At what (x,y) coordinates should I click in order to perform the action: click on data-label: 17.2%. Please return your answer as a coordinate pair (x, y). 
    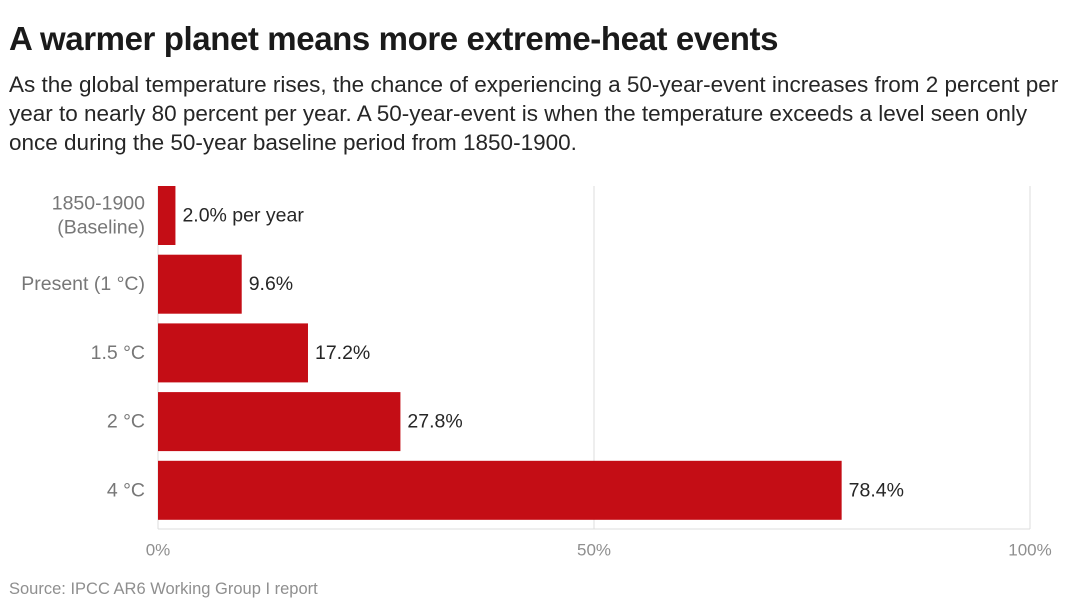
    Looking at the image, I should click on (342, 353).